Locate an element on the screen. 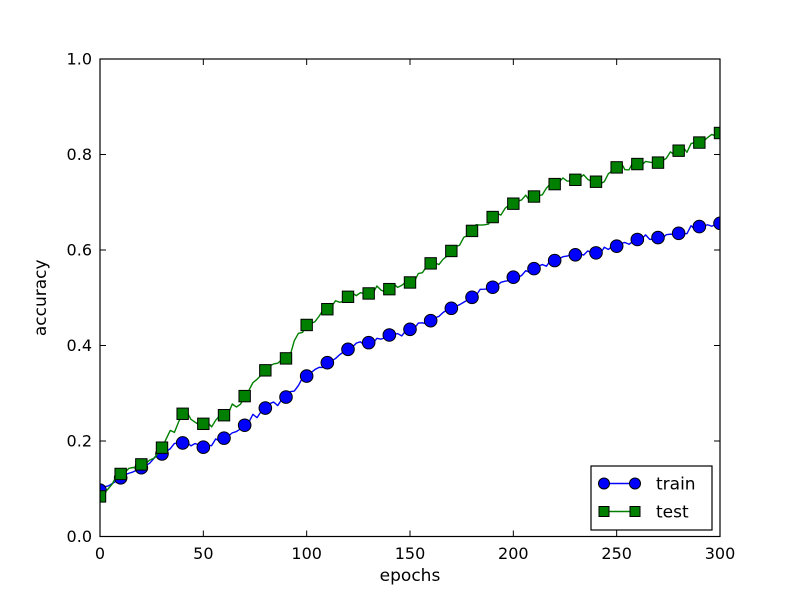 Image resolution: width=800 pixels, height=600 pixels. legend: train test is located at coordinates (651, 498).